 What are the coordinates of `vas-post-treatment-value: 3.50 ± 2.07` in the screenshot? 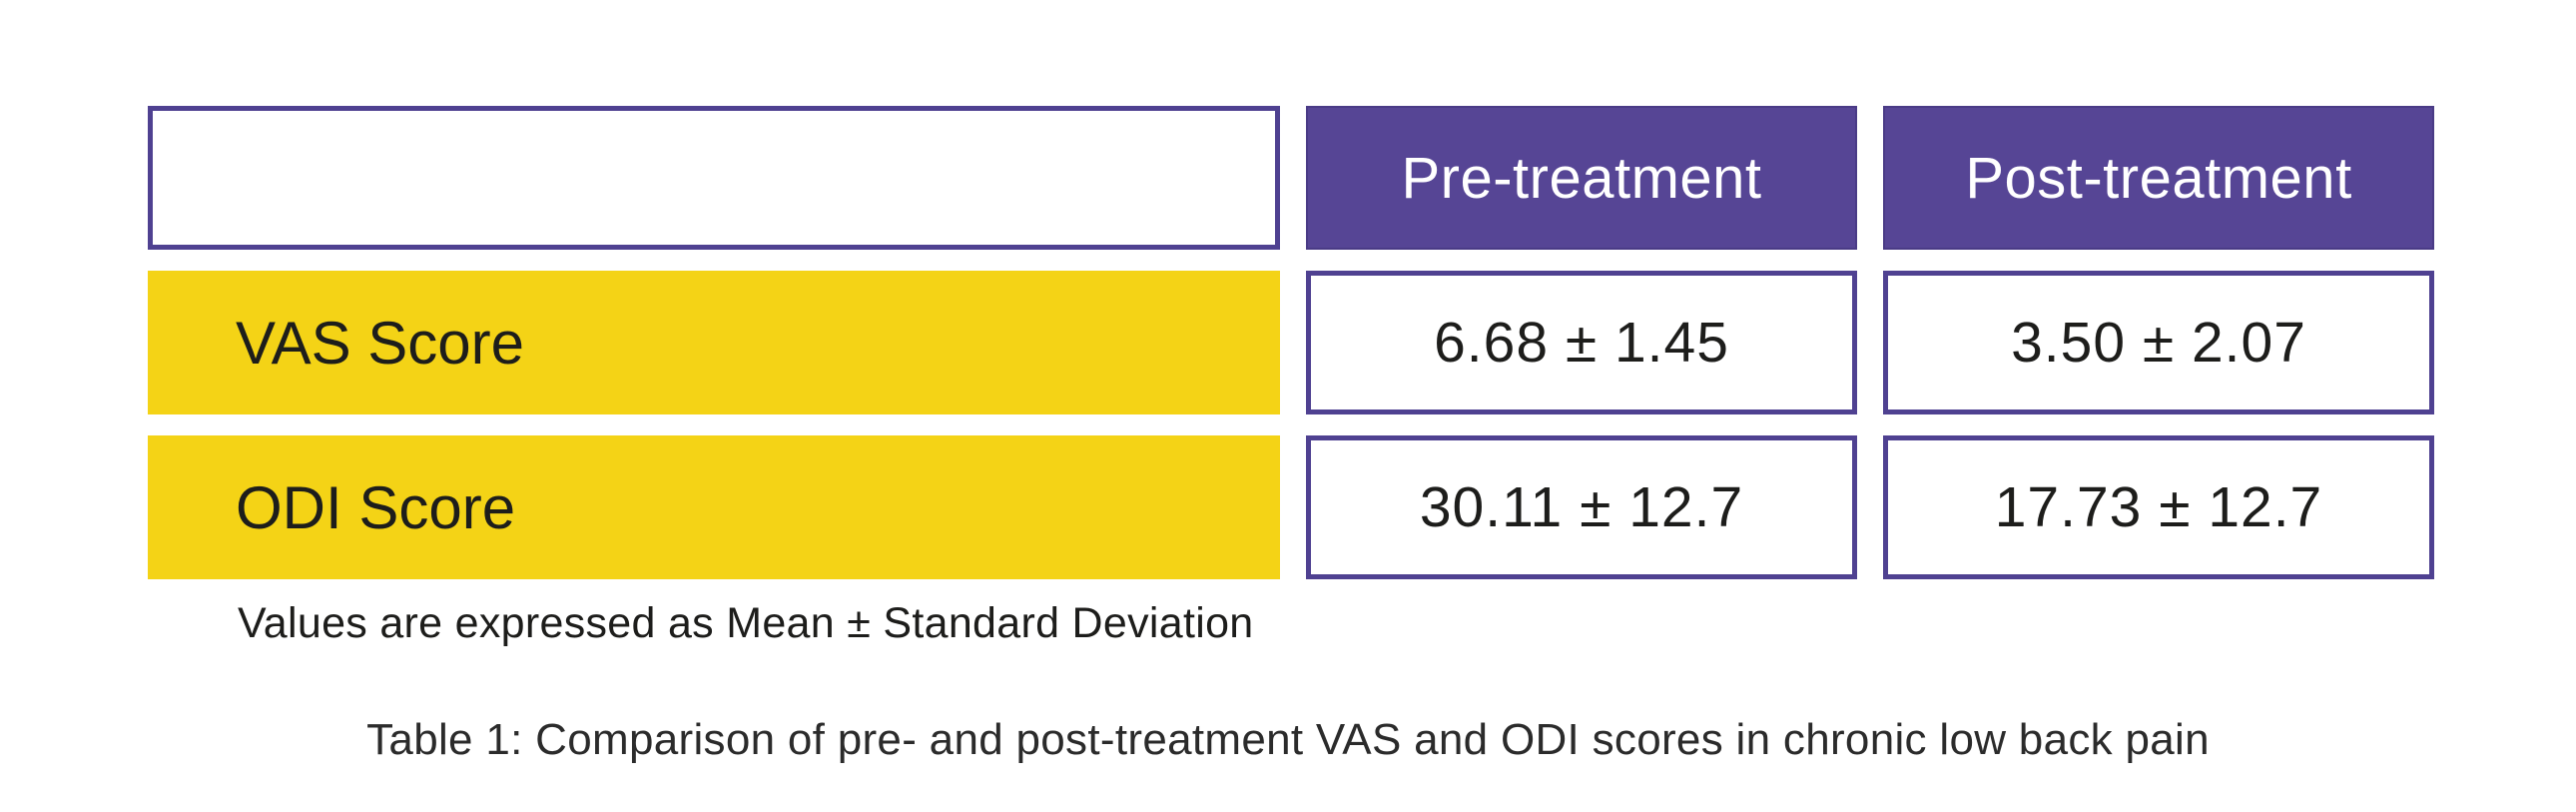 It's located at (2158, 342).